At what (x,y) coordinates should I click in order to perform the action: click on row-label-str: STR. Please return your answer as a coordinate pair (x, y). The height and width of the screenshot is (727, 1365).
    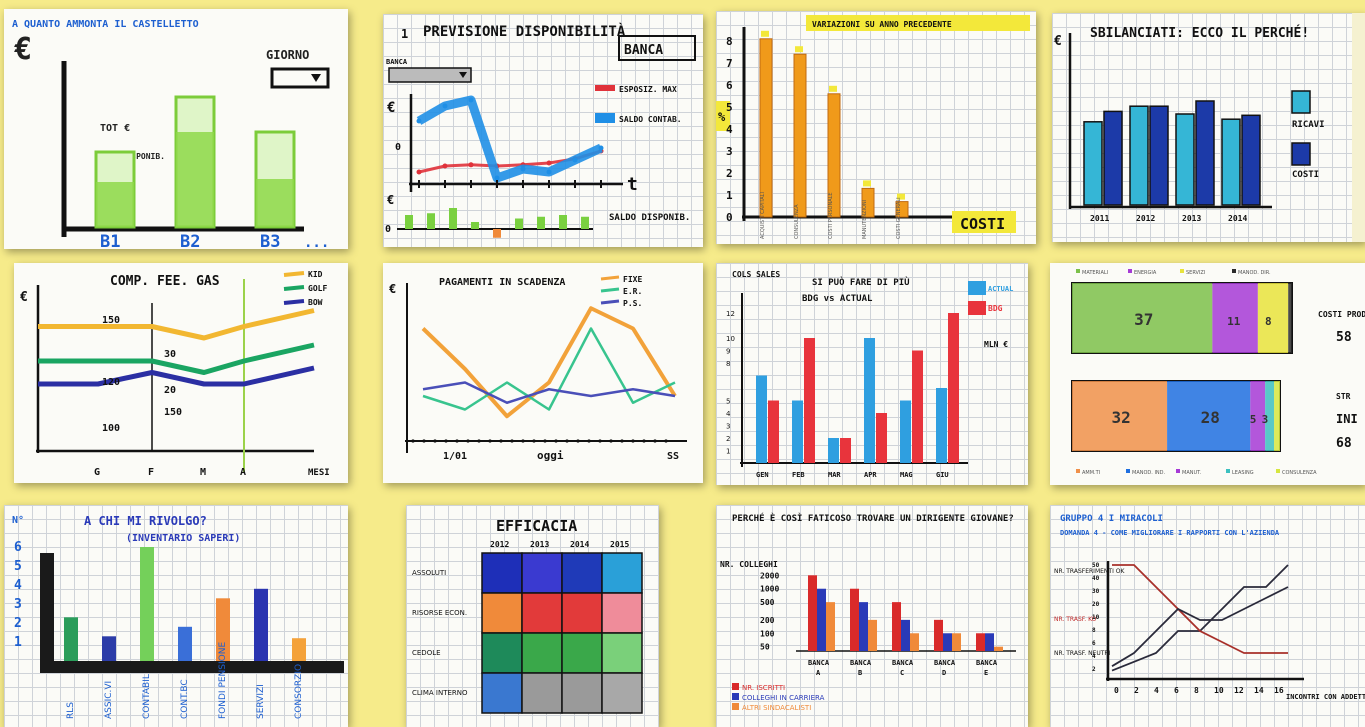
    Looking at the image, I should click on (1343, 396).